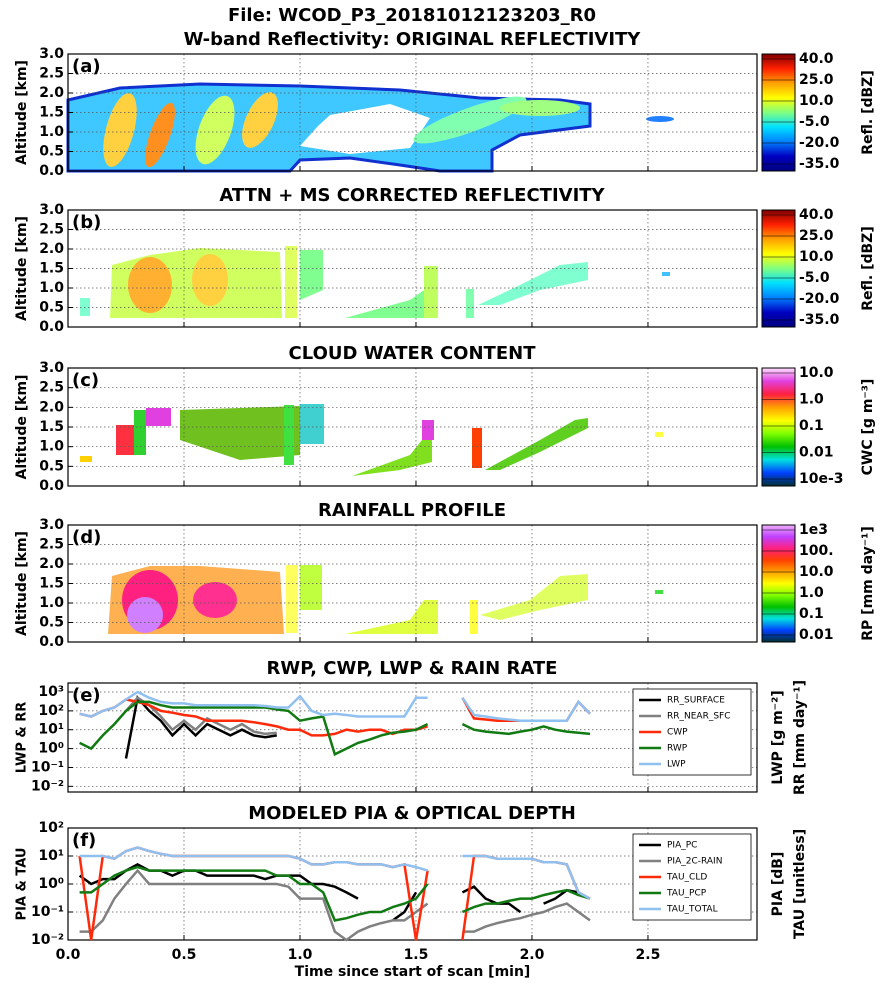 This screenshot has height=988, width=887. What do you see at coordinates (692, 910) in the screenshot?
I see `legend-label: TAU_TOTAL` at bounding box center [692, 910].